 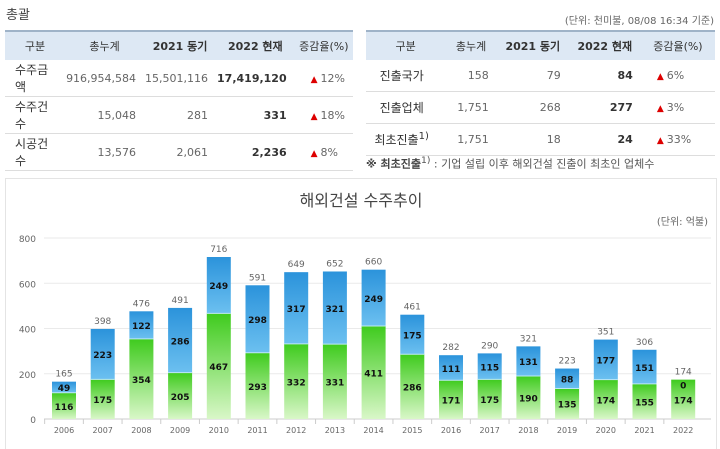 What do you see at coordinates (567, 430) in the screenshot?
I see `x-tick-label: 2019` at bounding box center [567, 430].